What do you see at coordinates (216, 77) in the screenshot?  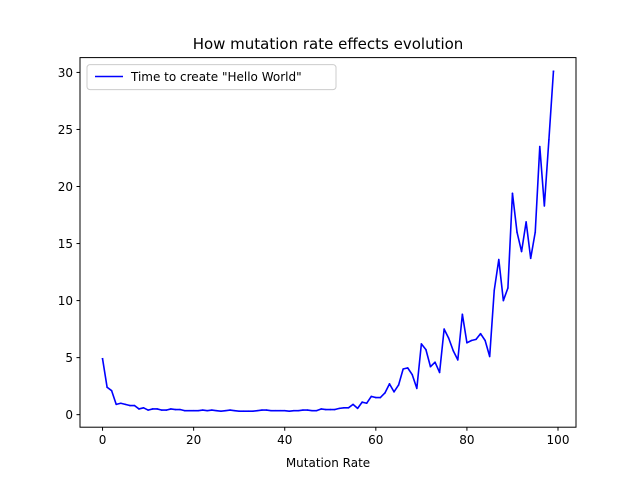 I see `legend-label: Time to create "Hello World"` at bounding box center [216, 77].